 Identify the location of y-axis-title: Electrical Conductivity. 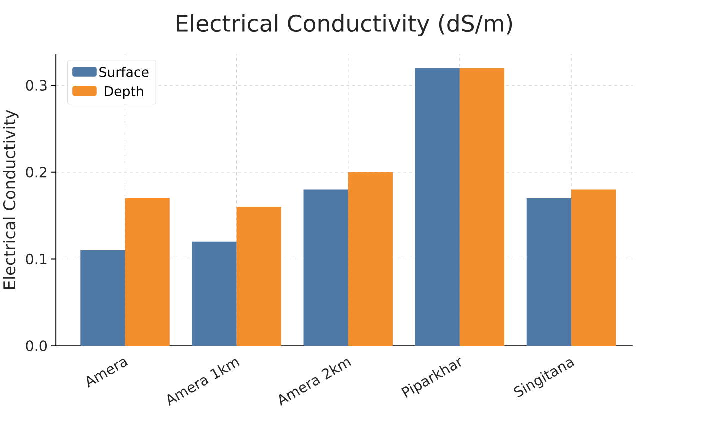
(11, 200).